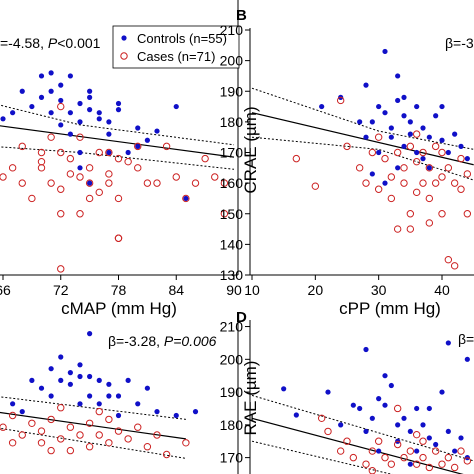 This screenshot has width=474, height=474. Describe the element at coordinates (232, 61) in the screenshot. I see `panel-b-y-tick-label: 200` at that location.